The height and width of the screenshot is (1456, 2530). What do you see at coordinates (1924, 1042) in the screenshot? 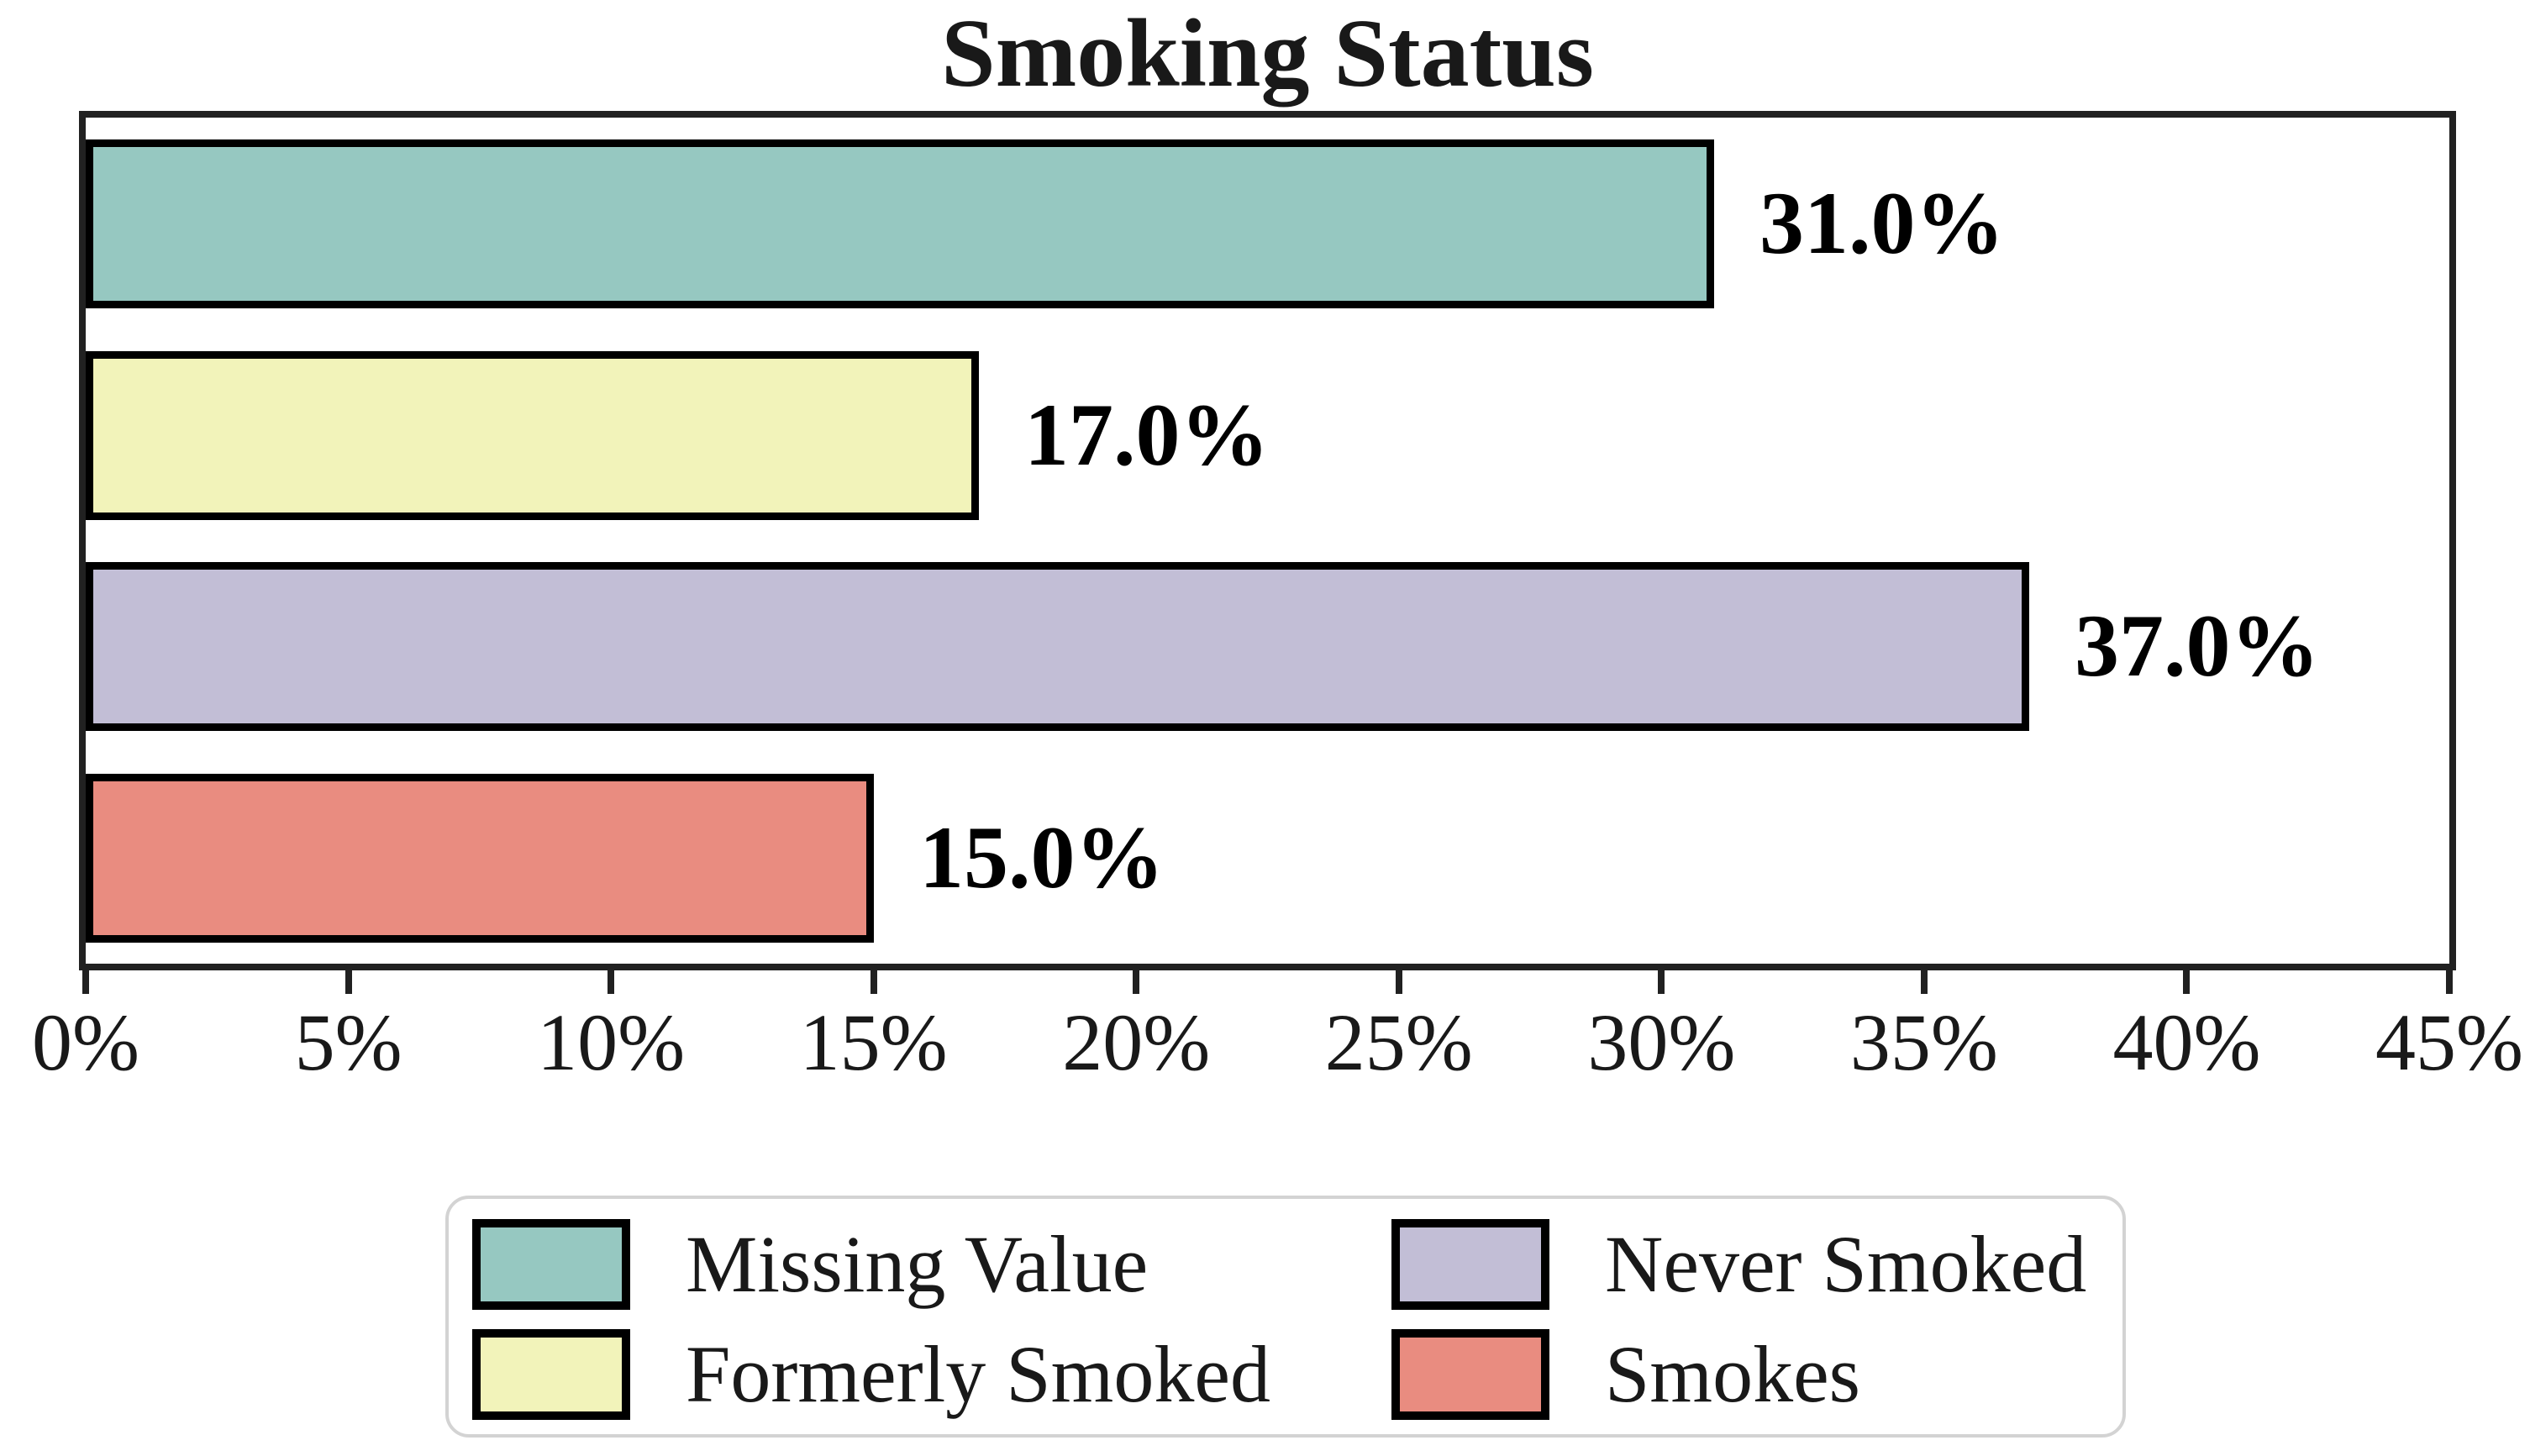
I see `x-tick-label-35: 35%` at bounding box center [1924, 1042].